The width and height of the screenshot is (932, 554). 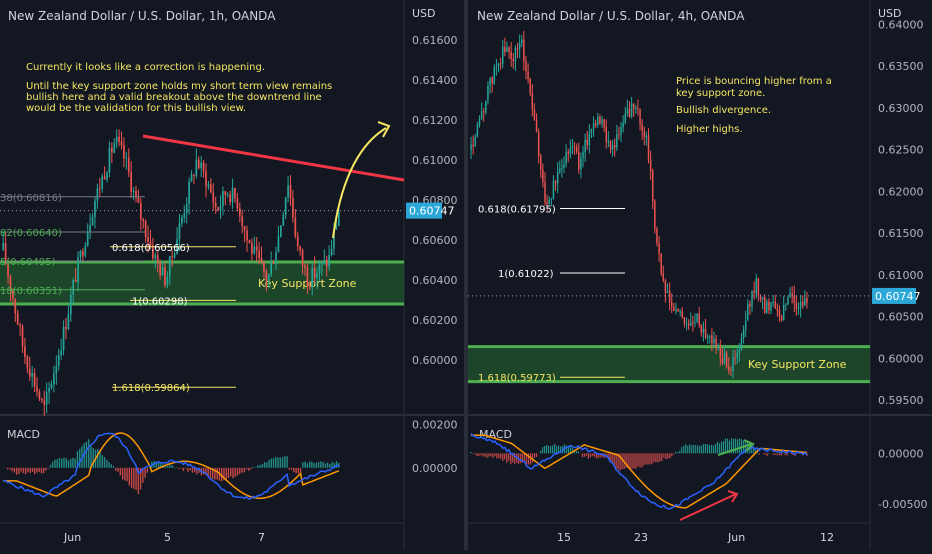 What do you see at coordinates (273, 158) in the screenshot?
I see `downtrend-line` at bounding box center [273, 158].